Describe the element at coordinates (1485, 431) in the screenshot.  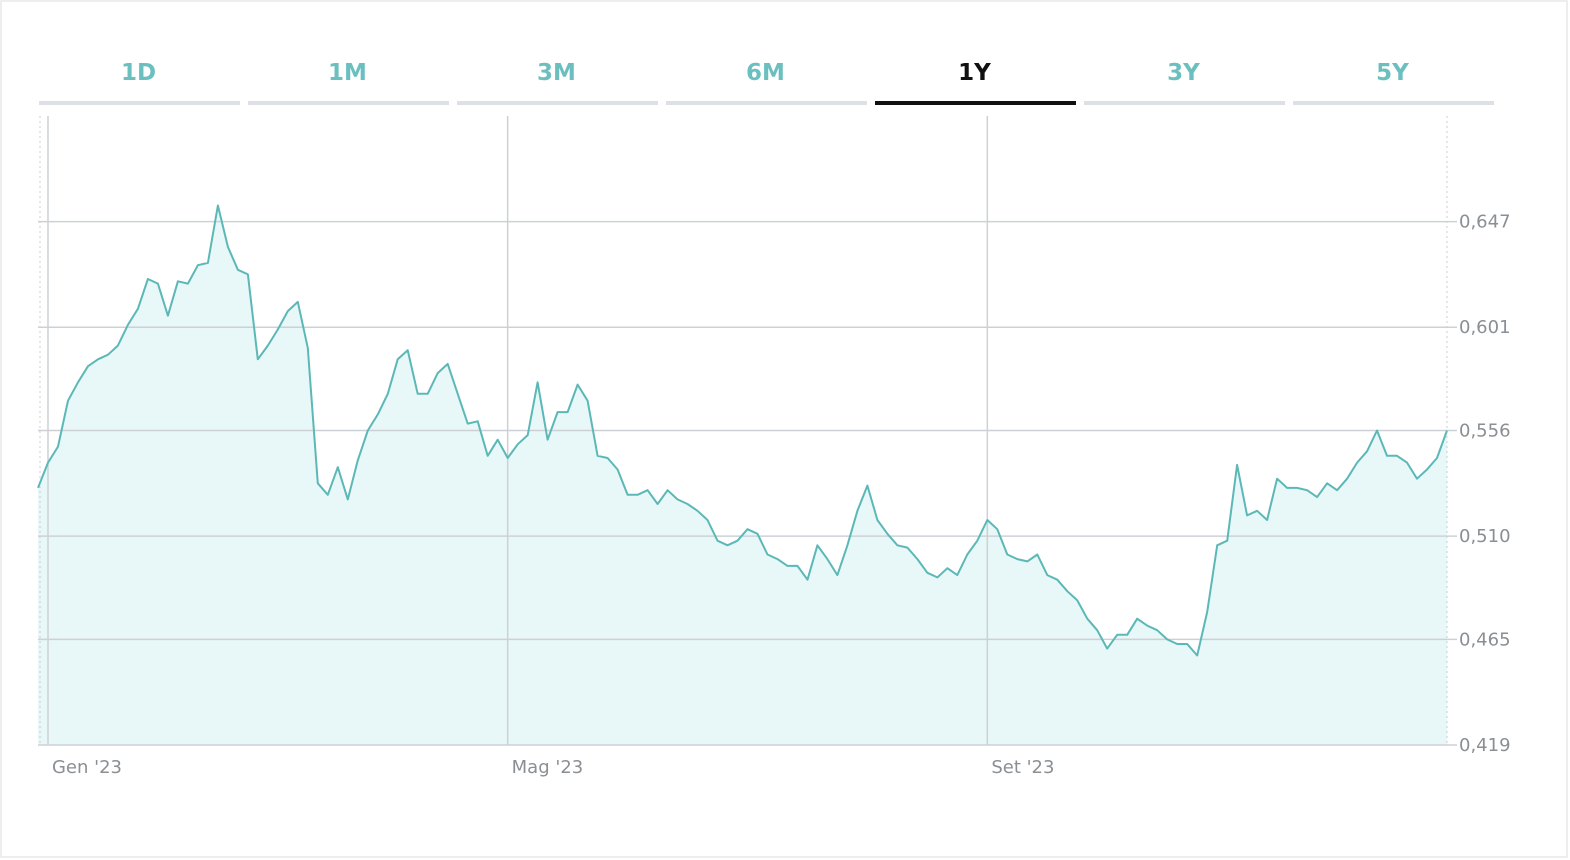
I see `y-tick-label: 0,556` at that location.